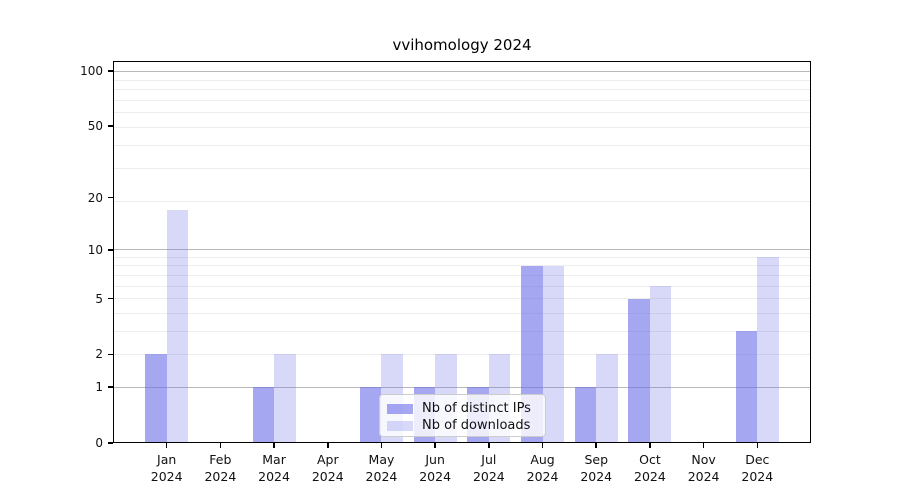  I want to click on y-tick-label: 5, so click(99, 298).